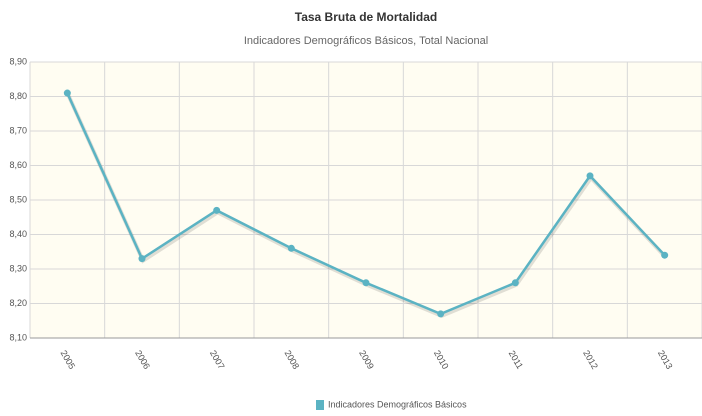 This screenshot has width=702, height=416. I want to click on y-tick-label: 8,30, so click(18, 268).